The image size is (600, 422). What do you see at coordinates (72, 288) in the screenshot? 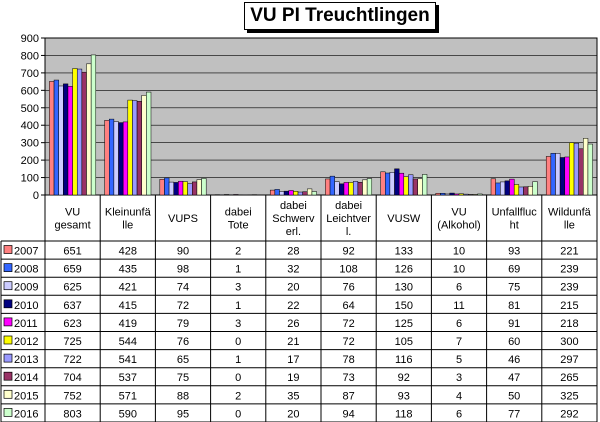
I see `data-label: 625` at bounding box center [72, 288].